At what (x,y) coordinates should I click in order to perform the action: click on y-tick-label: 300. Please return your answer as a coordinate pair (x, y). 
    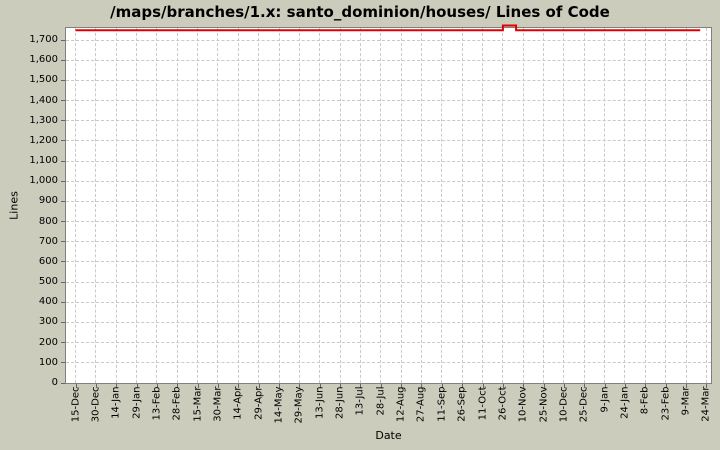
    Looking at the image, I should click on (48, 322).